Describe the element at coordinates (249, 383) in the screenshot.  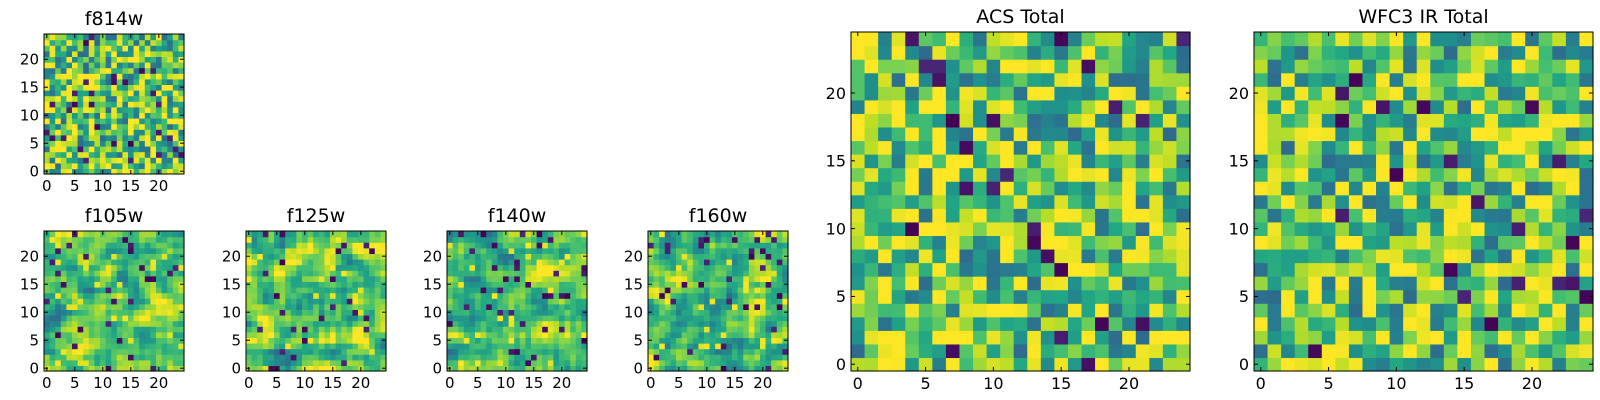
I see `x-tick-label: 0` at that location.